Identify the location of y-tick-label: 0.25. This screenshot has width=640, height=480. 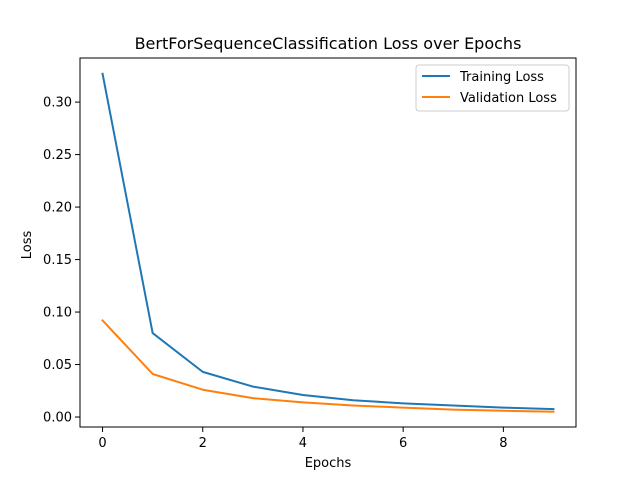
(57, 155).